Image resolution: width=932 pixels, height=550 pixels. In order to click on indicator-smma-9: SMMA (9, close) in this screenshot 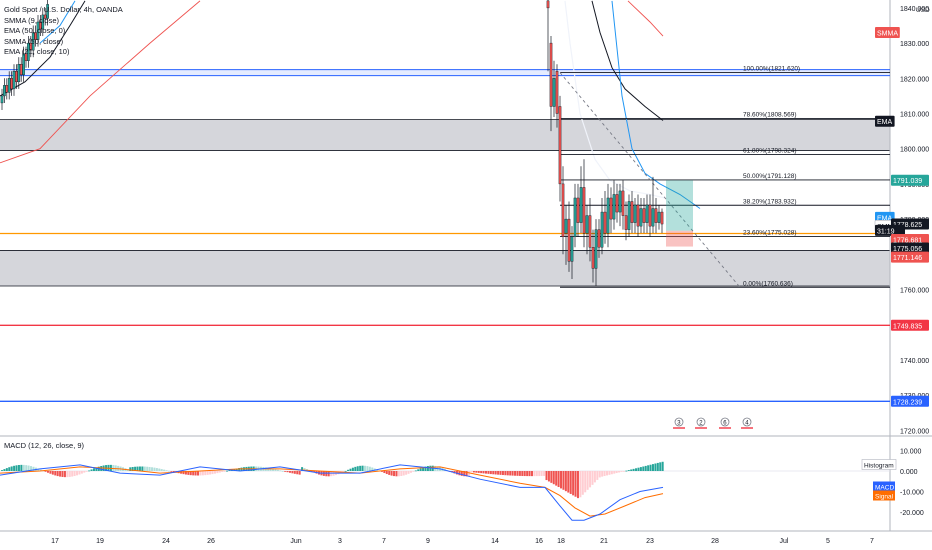, I will do `click(32, 20)`.